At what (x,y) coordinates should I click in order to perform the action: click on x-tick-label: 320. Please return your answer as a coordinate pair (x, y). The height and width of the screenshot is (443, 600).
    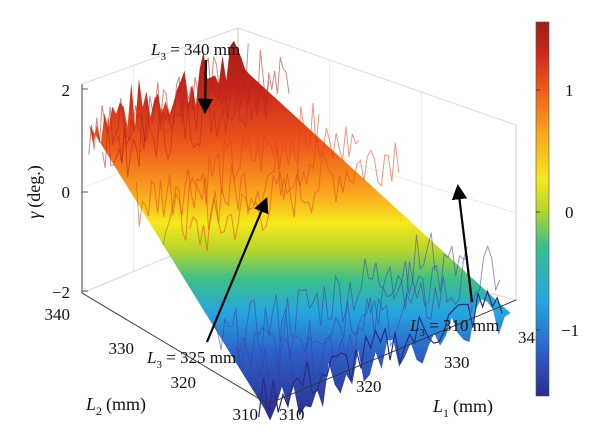
    Looking at the image, I should click on (369, 386).